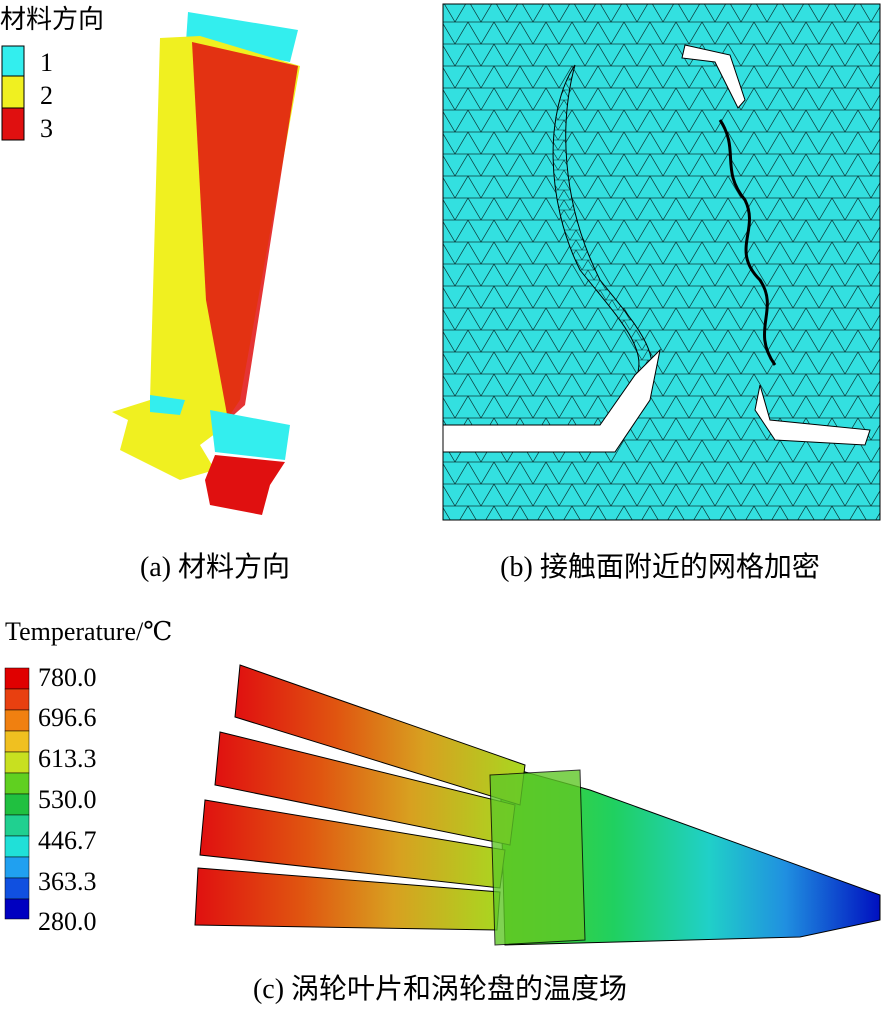  I want to click on blade-cyan, so click(167, 405).